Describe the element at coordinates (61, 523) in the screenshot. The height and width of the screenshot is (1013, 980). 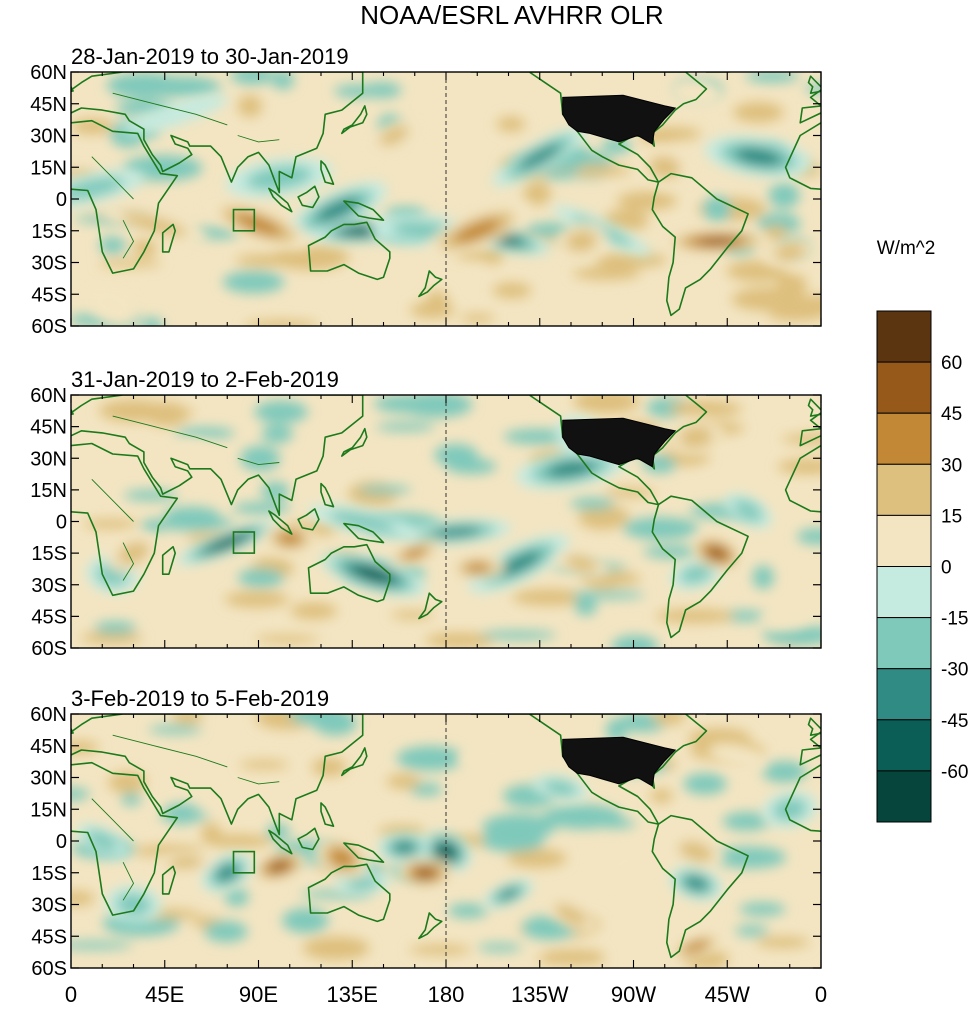
I see `lat-tick-label: 0` at that location.